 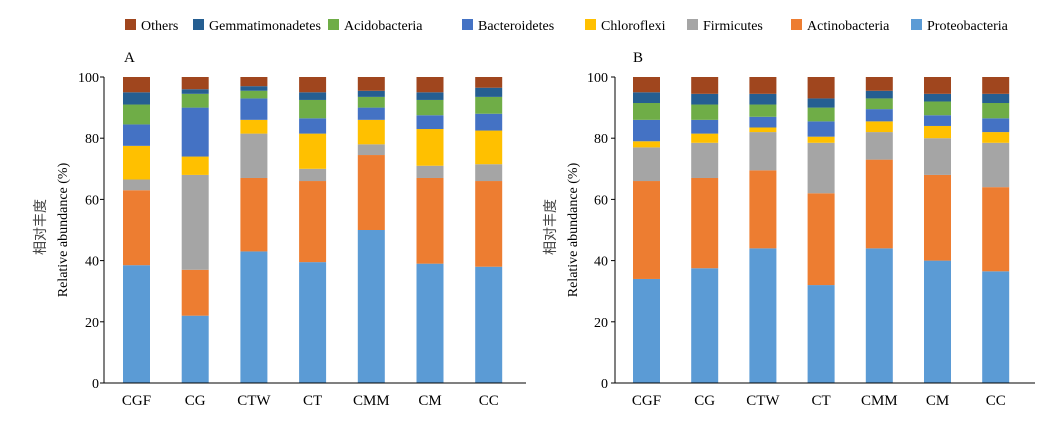 I want to click on panel-a-bar-ctw-others, so click(x=254, y=82).